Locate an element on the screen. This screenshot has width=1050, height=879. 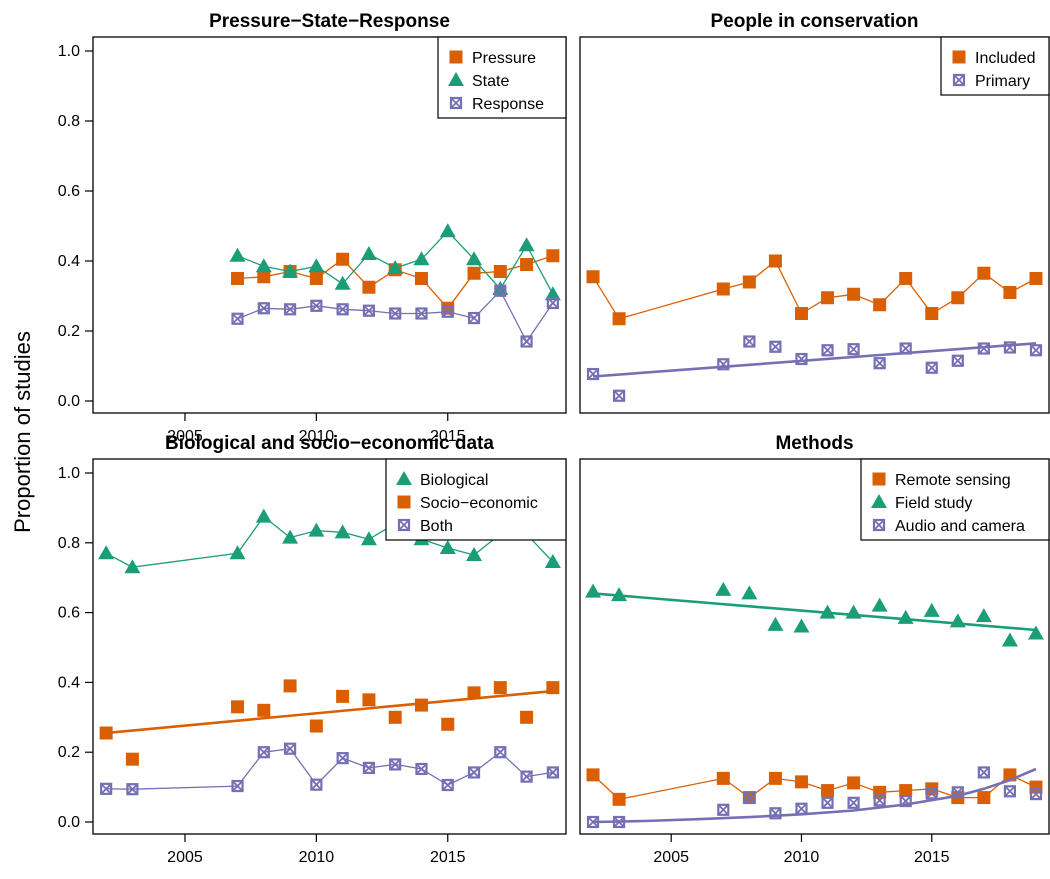
y-tick-label: 0.0 is located at coordinates (69, 822).